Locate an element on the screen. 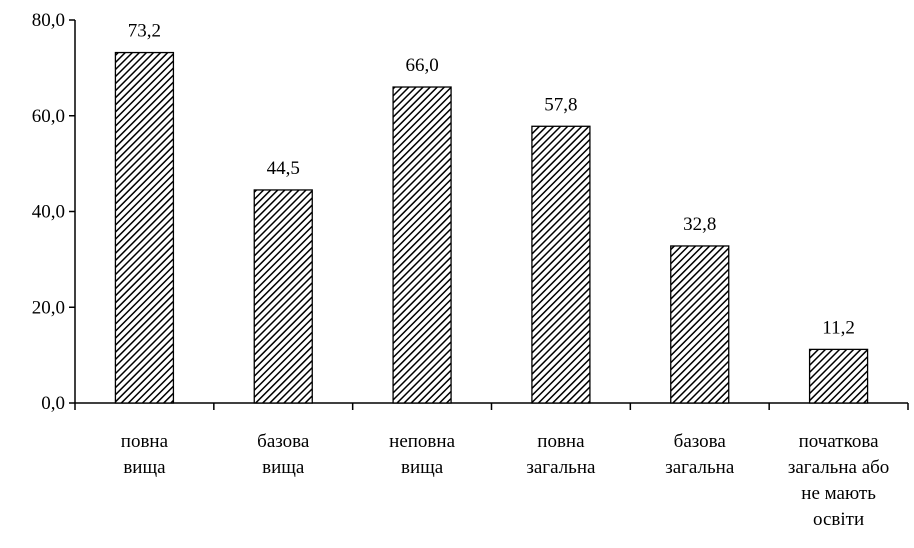 This screenshot has height=548, width=914. value-label: 57,8 is located at coordinates (560, 104).